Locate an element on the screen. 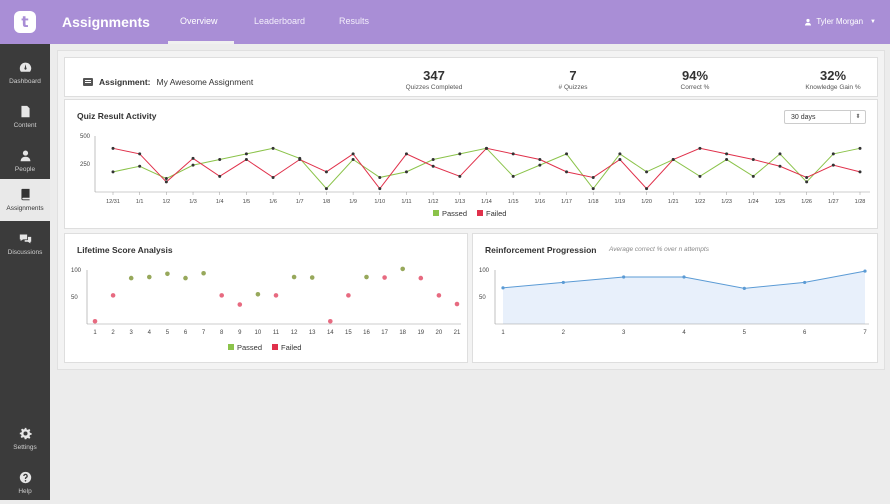 The image size is (890, 504). x-tick-label: 1/21 is located at coordinates (673, 202).